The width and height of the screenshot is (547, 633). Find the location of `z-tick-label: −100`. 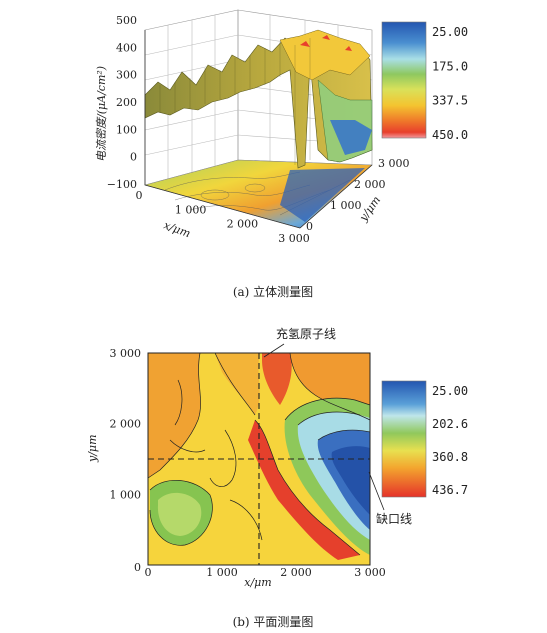

z-tick-label: −100 is located at coordinates (122, 184).